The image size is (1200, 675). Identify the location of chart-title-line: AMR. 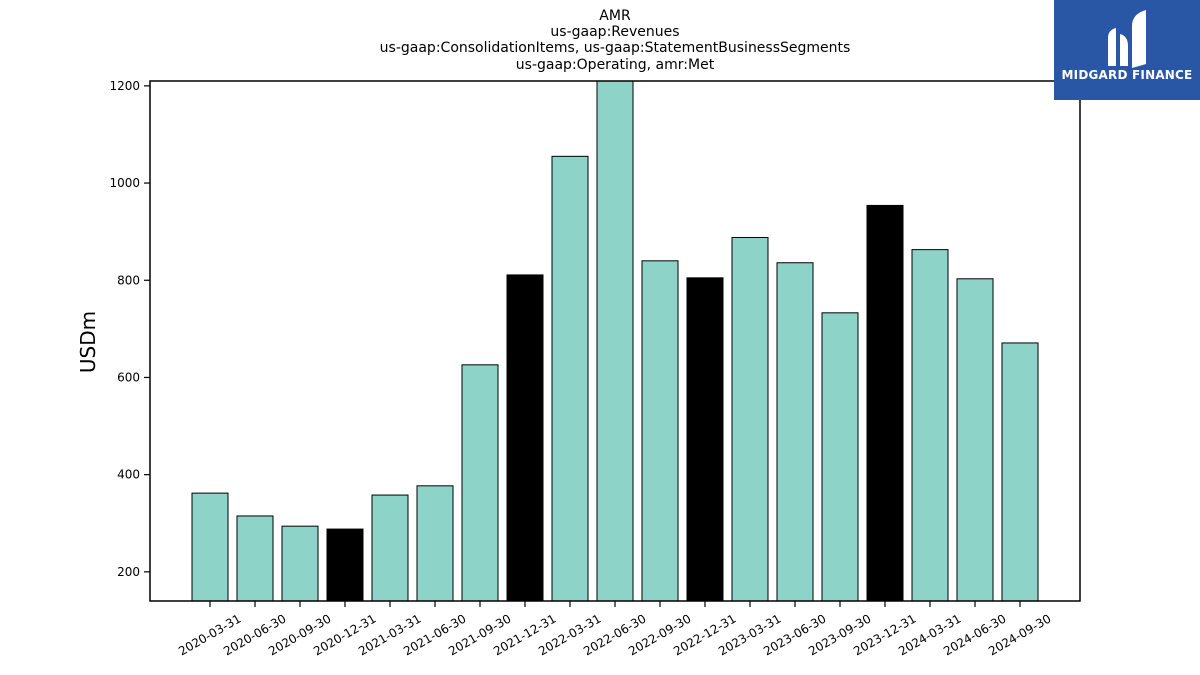
(615, 16).